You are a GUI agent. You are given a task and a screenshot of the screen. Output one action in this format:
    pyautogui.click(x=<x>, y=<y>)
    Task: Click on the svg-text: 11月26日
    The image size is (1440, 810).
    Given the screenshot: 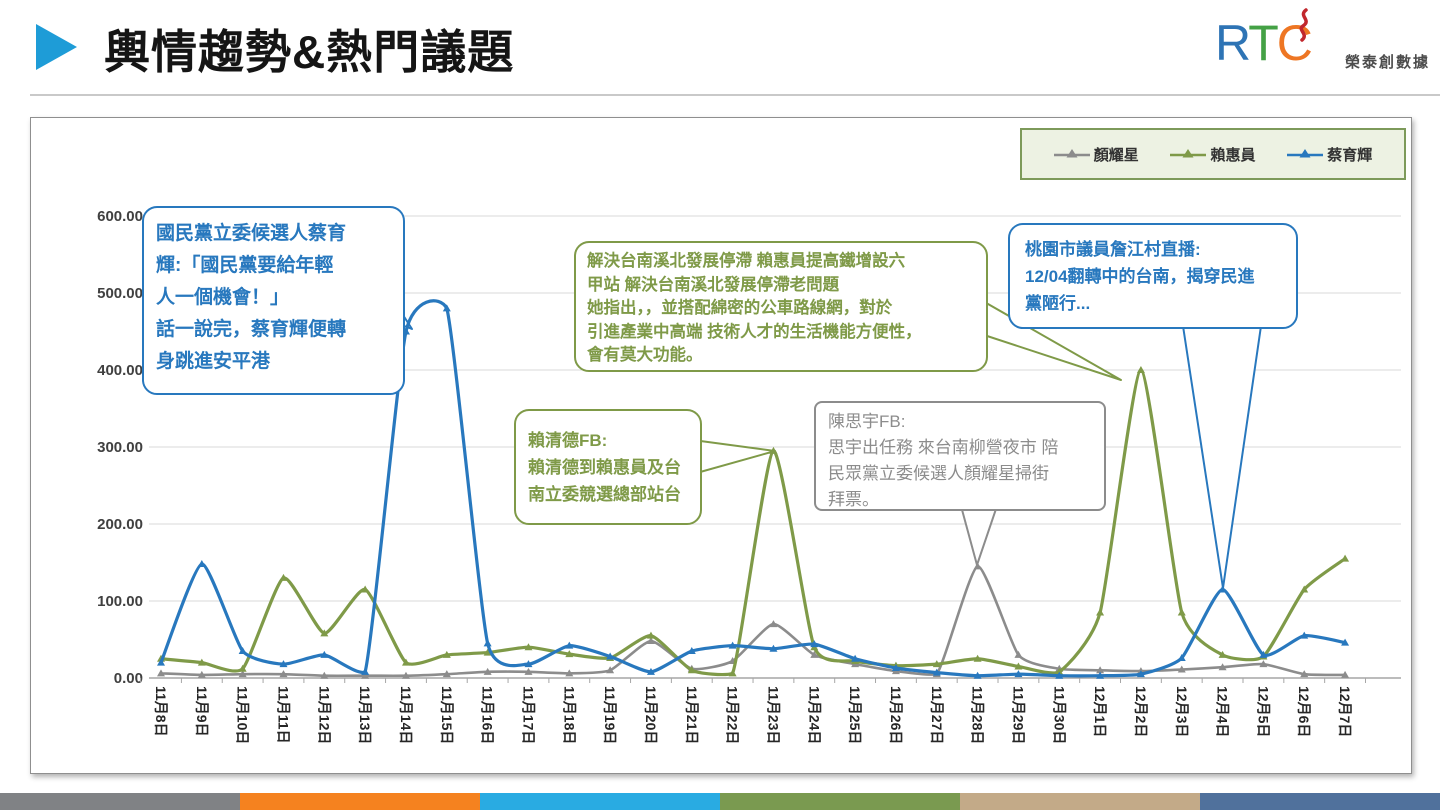 What is the action you would take?
    pyautogui.click(x=896, y=715)
    